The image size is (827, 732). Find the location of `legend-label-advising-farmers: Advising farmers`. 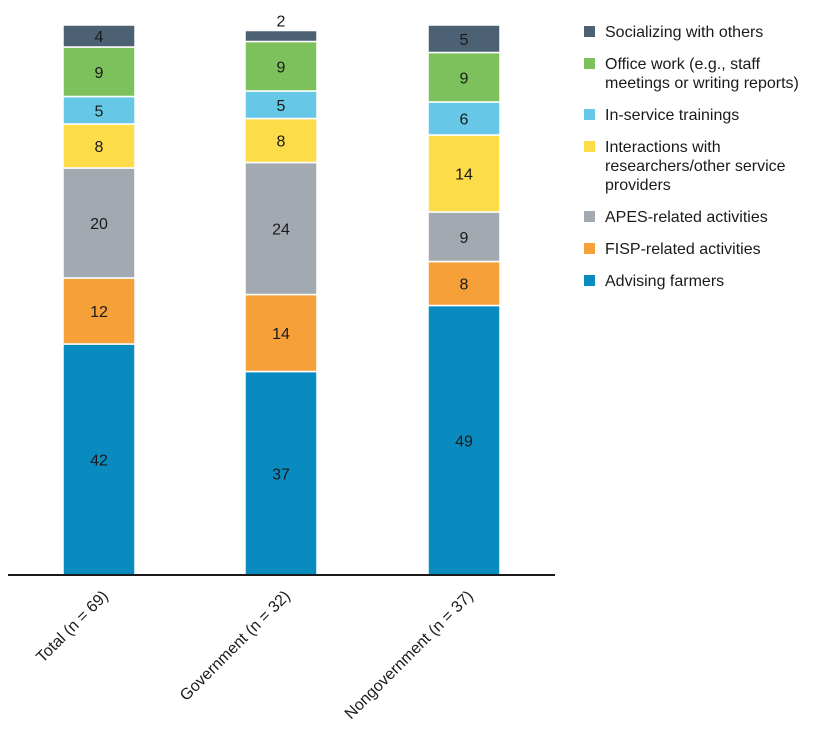

legend-label-advising-farmers: Advising farmers is located at coordinates (664, 281).